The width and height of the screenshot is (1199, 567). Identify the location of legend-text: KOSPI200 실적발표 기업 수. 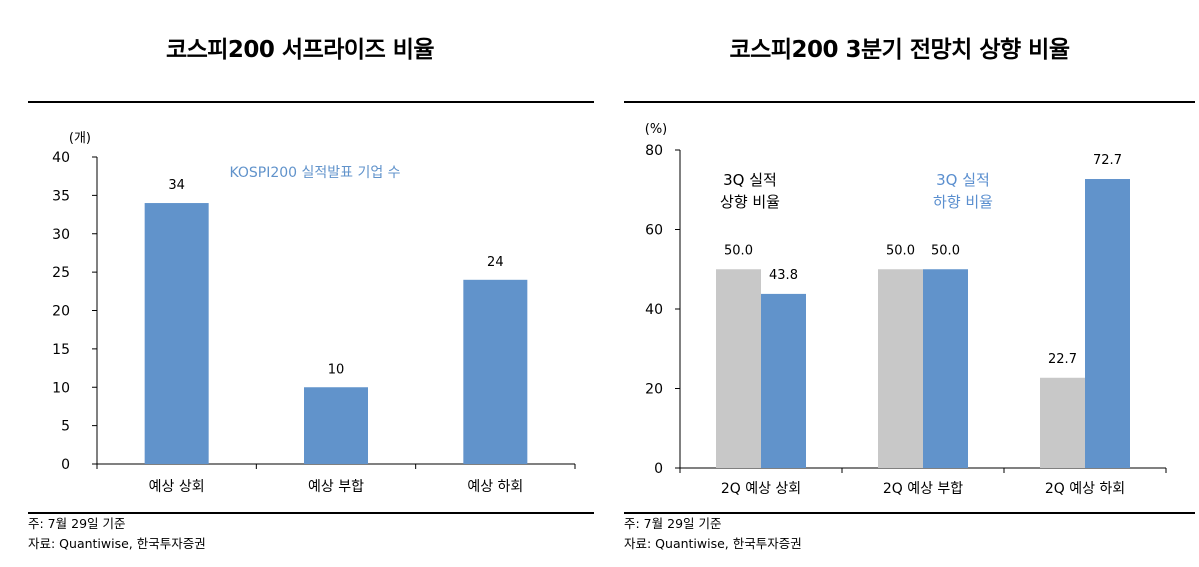
(314, 173).